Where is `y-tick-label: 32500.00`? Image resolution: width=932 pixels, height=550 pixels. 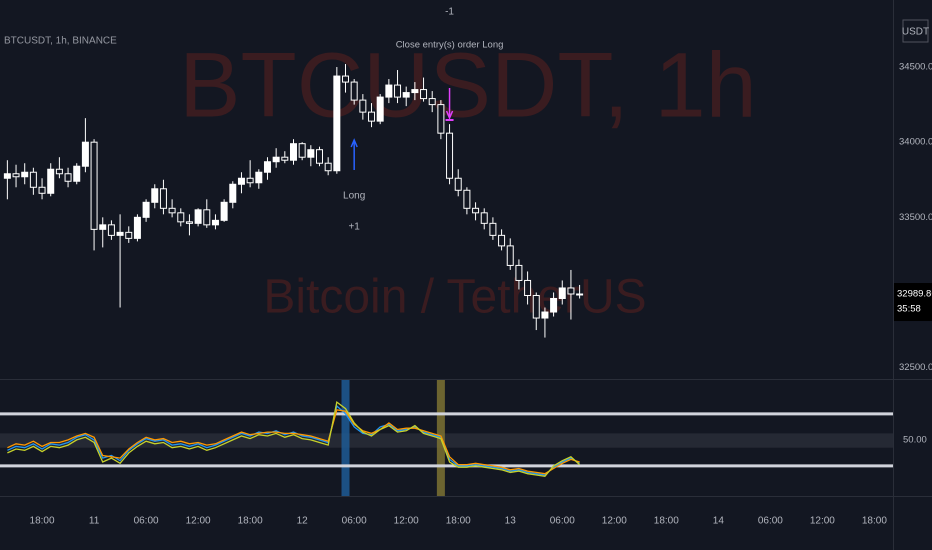
y-tick-label: 32500.00 is located at coordinates (915, 367).